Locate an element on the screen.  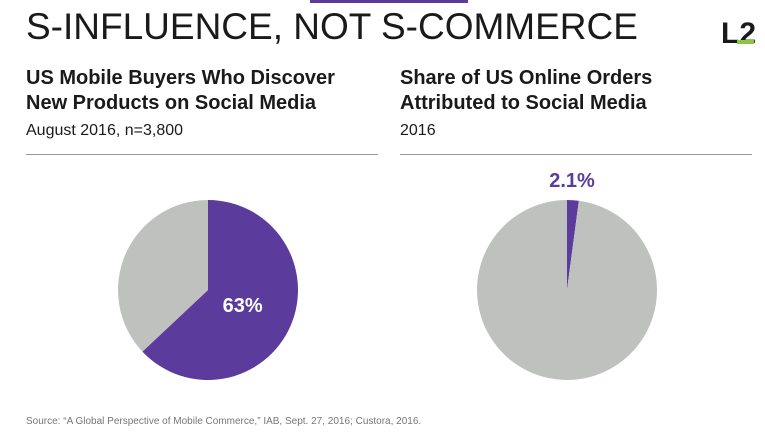
right-chart-title-line1: Share of US Online Orders is located at coordinates (526, 78).